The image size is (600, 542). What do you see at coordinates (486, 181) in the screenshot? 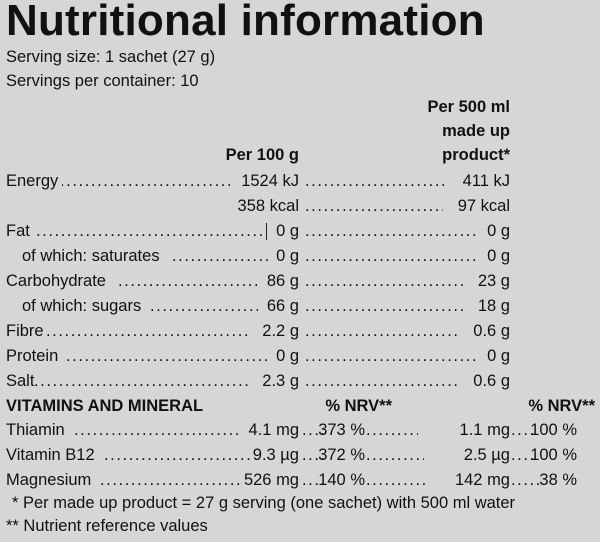
I see `nutrient-per500: 411 kJ` at bounding box center [486, 181].